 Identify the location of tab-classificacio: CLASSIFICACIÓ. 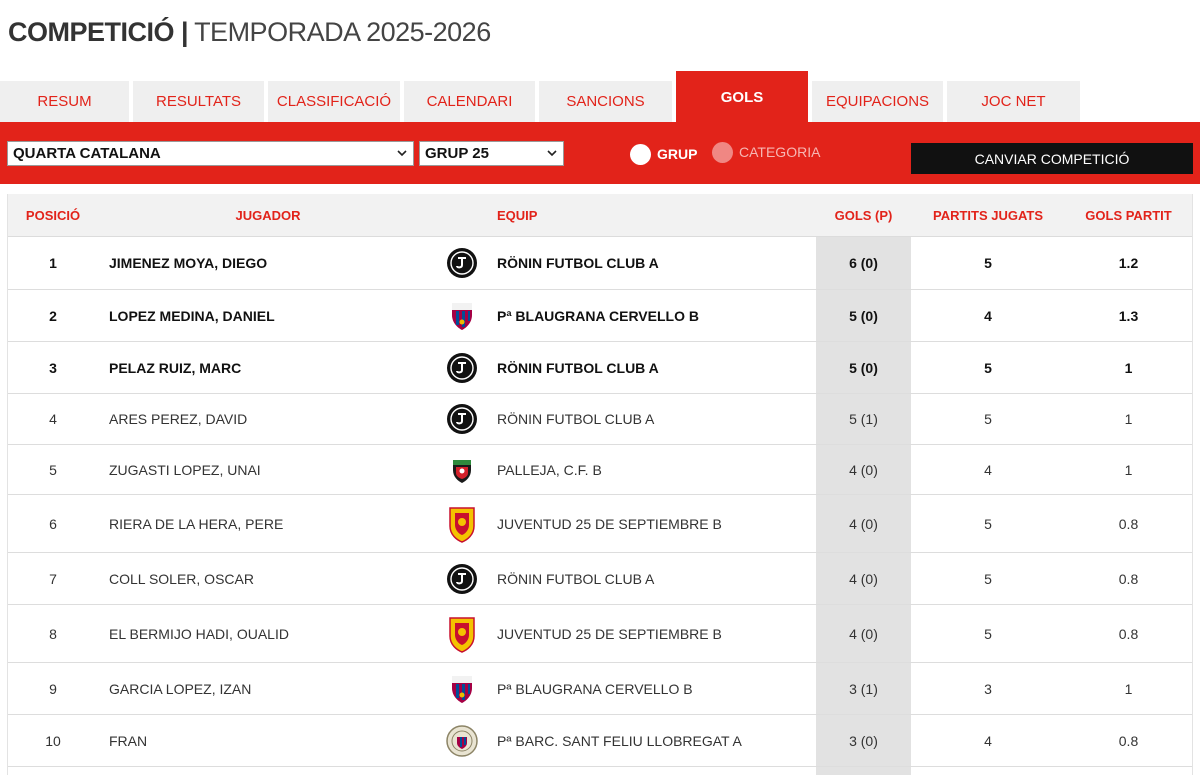
(334, 101).